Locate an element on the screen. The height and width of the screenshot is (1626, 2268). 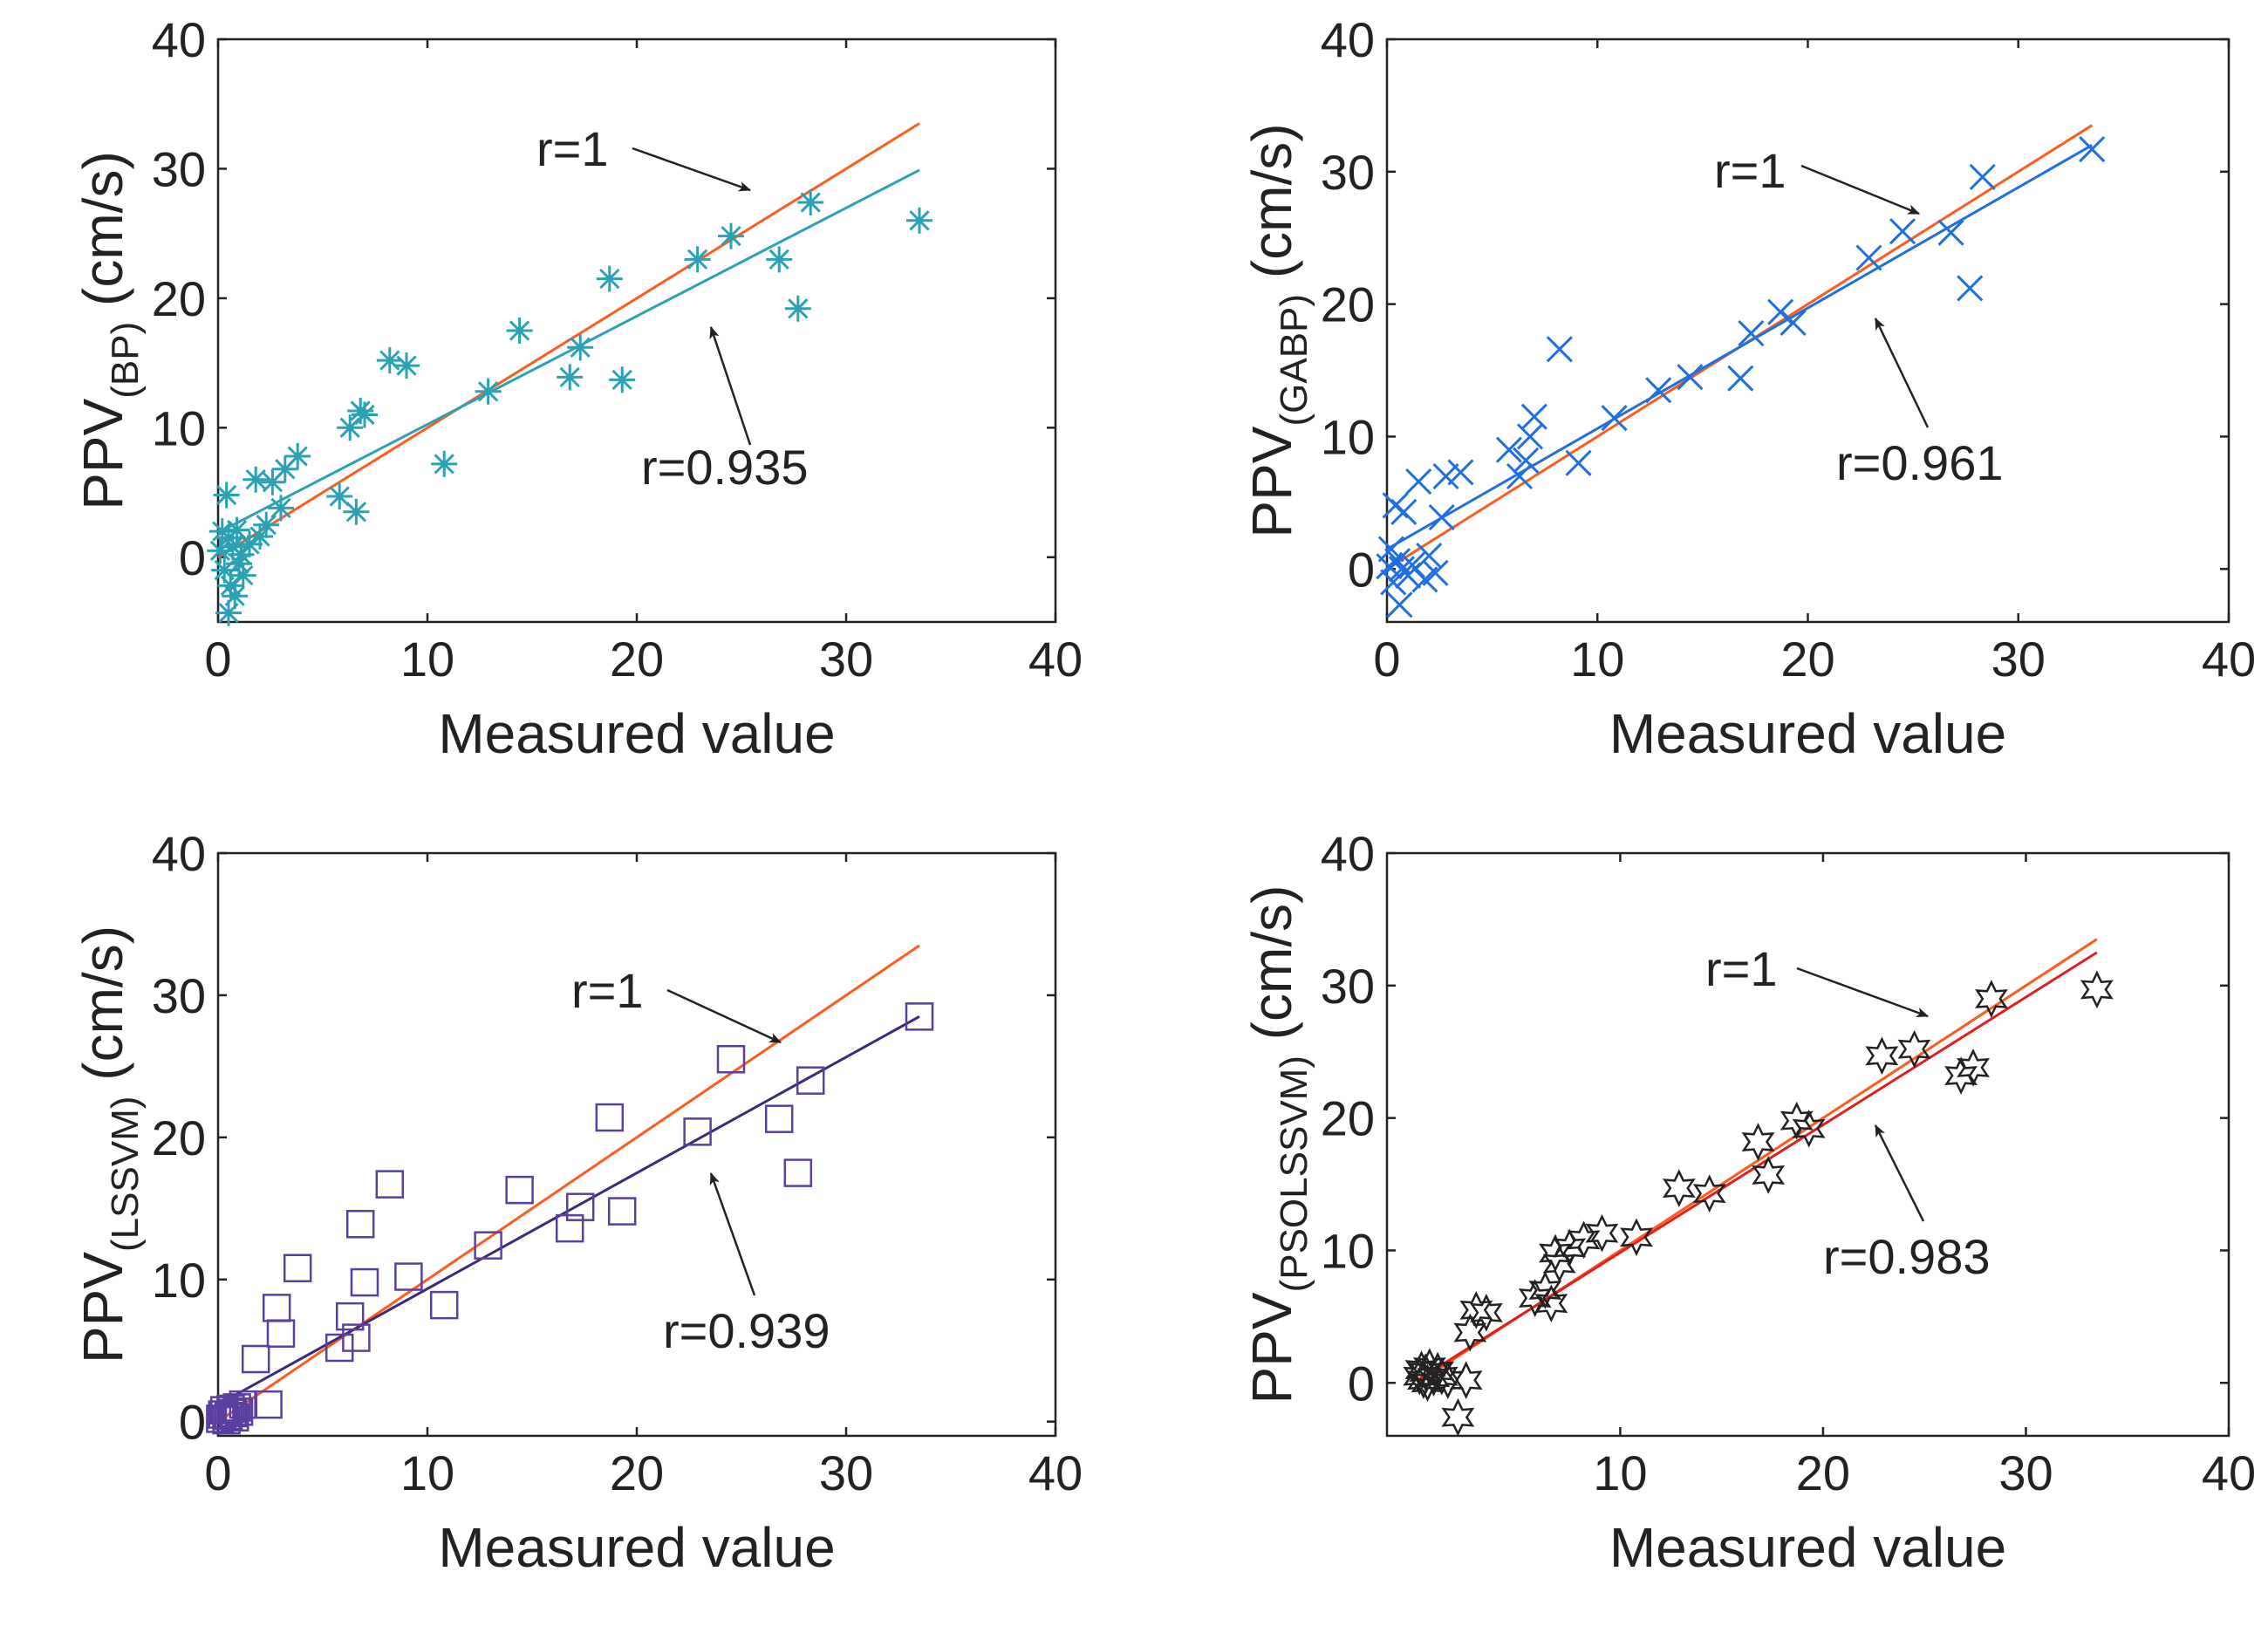
fit-line is located at coordinates (568, 351).